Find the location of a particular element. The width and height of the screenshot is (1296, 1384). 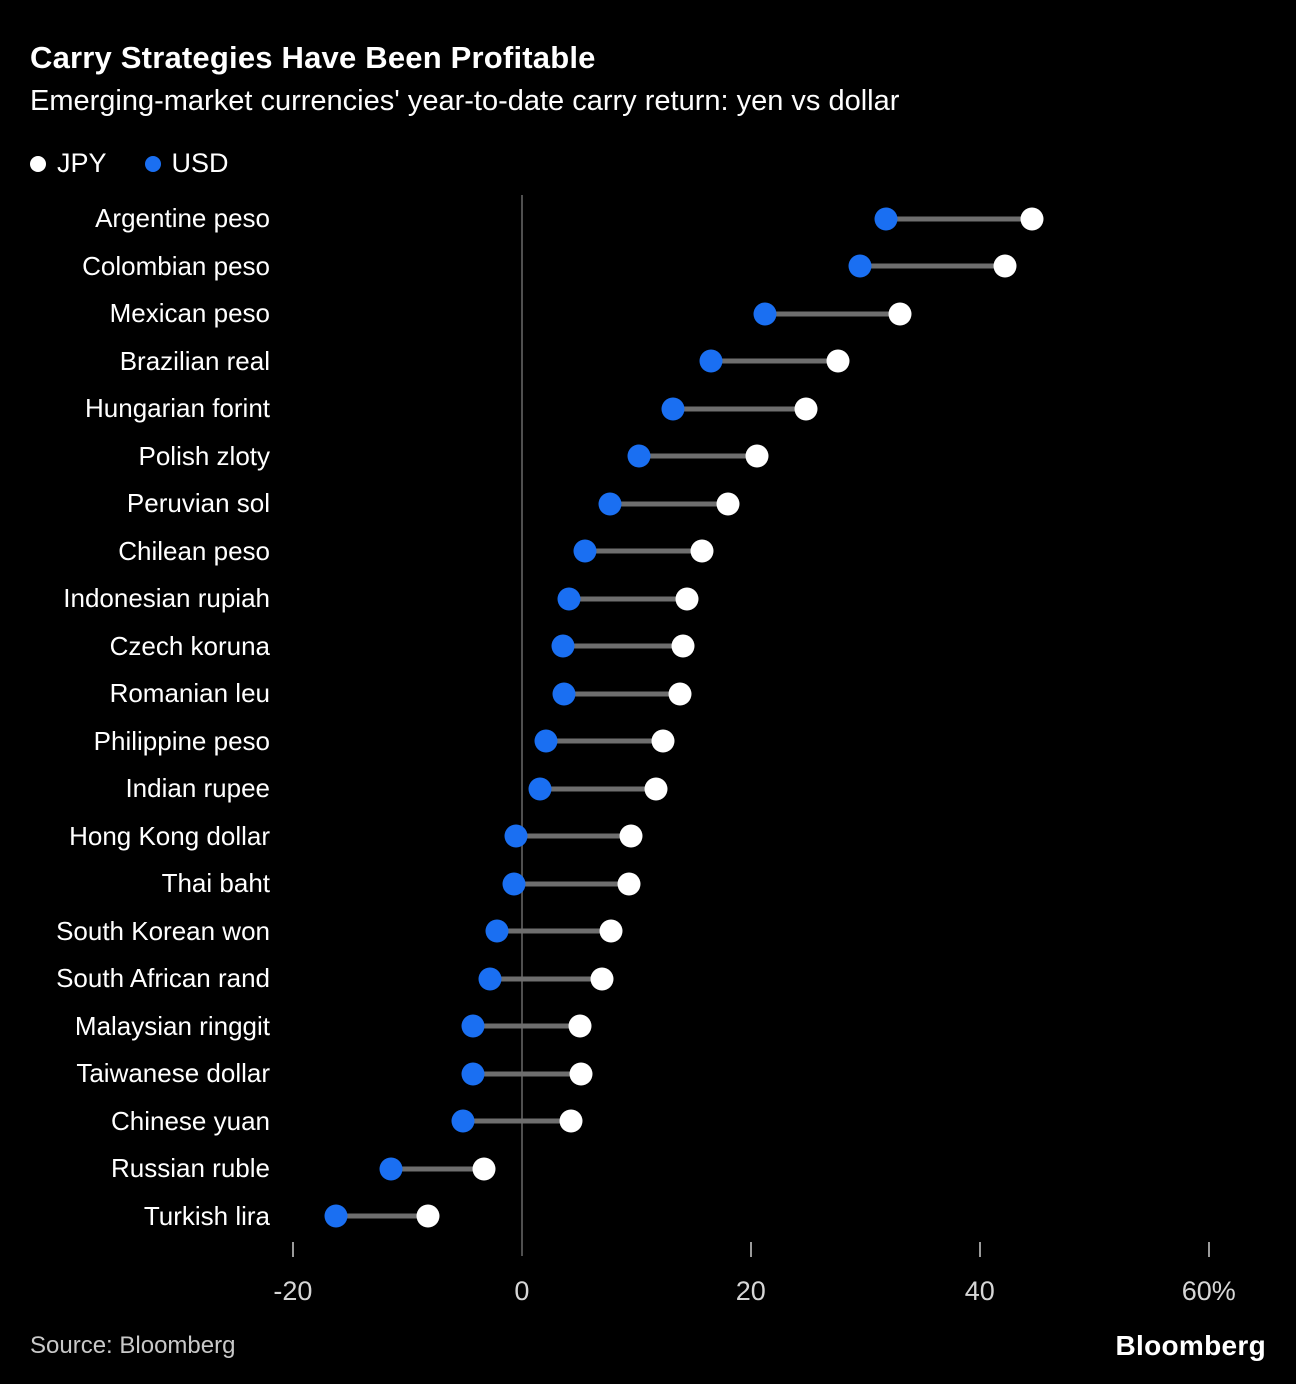

category-label: Taiwanese dollar is located at coordinates (173, 1073).